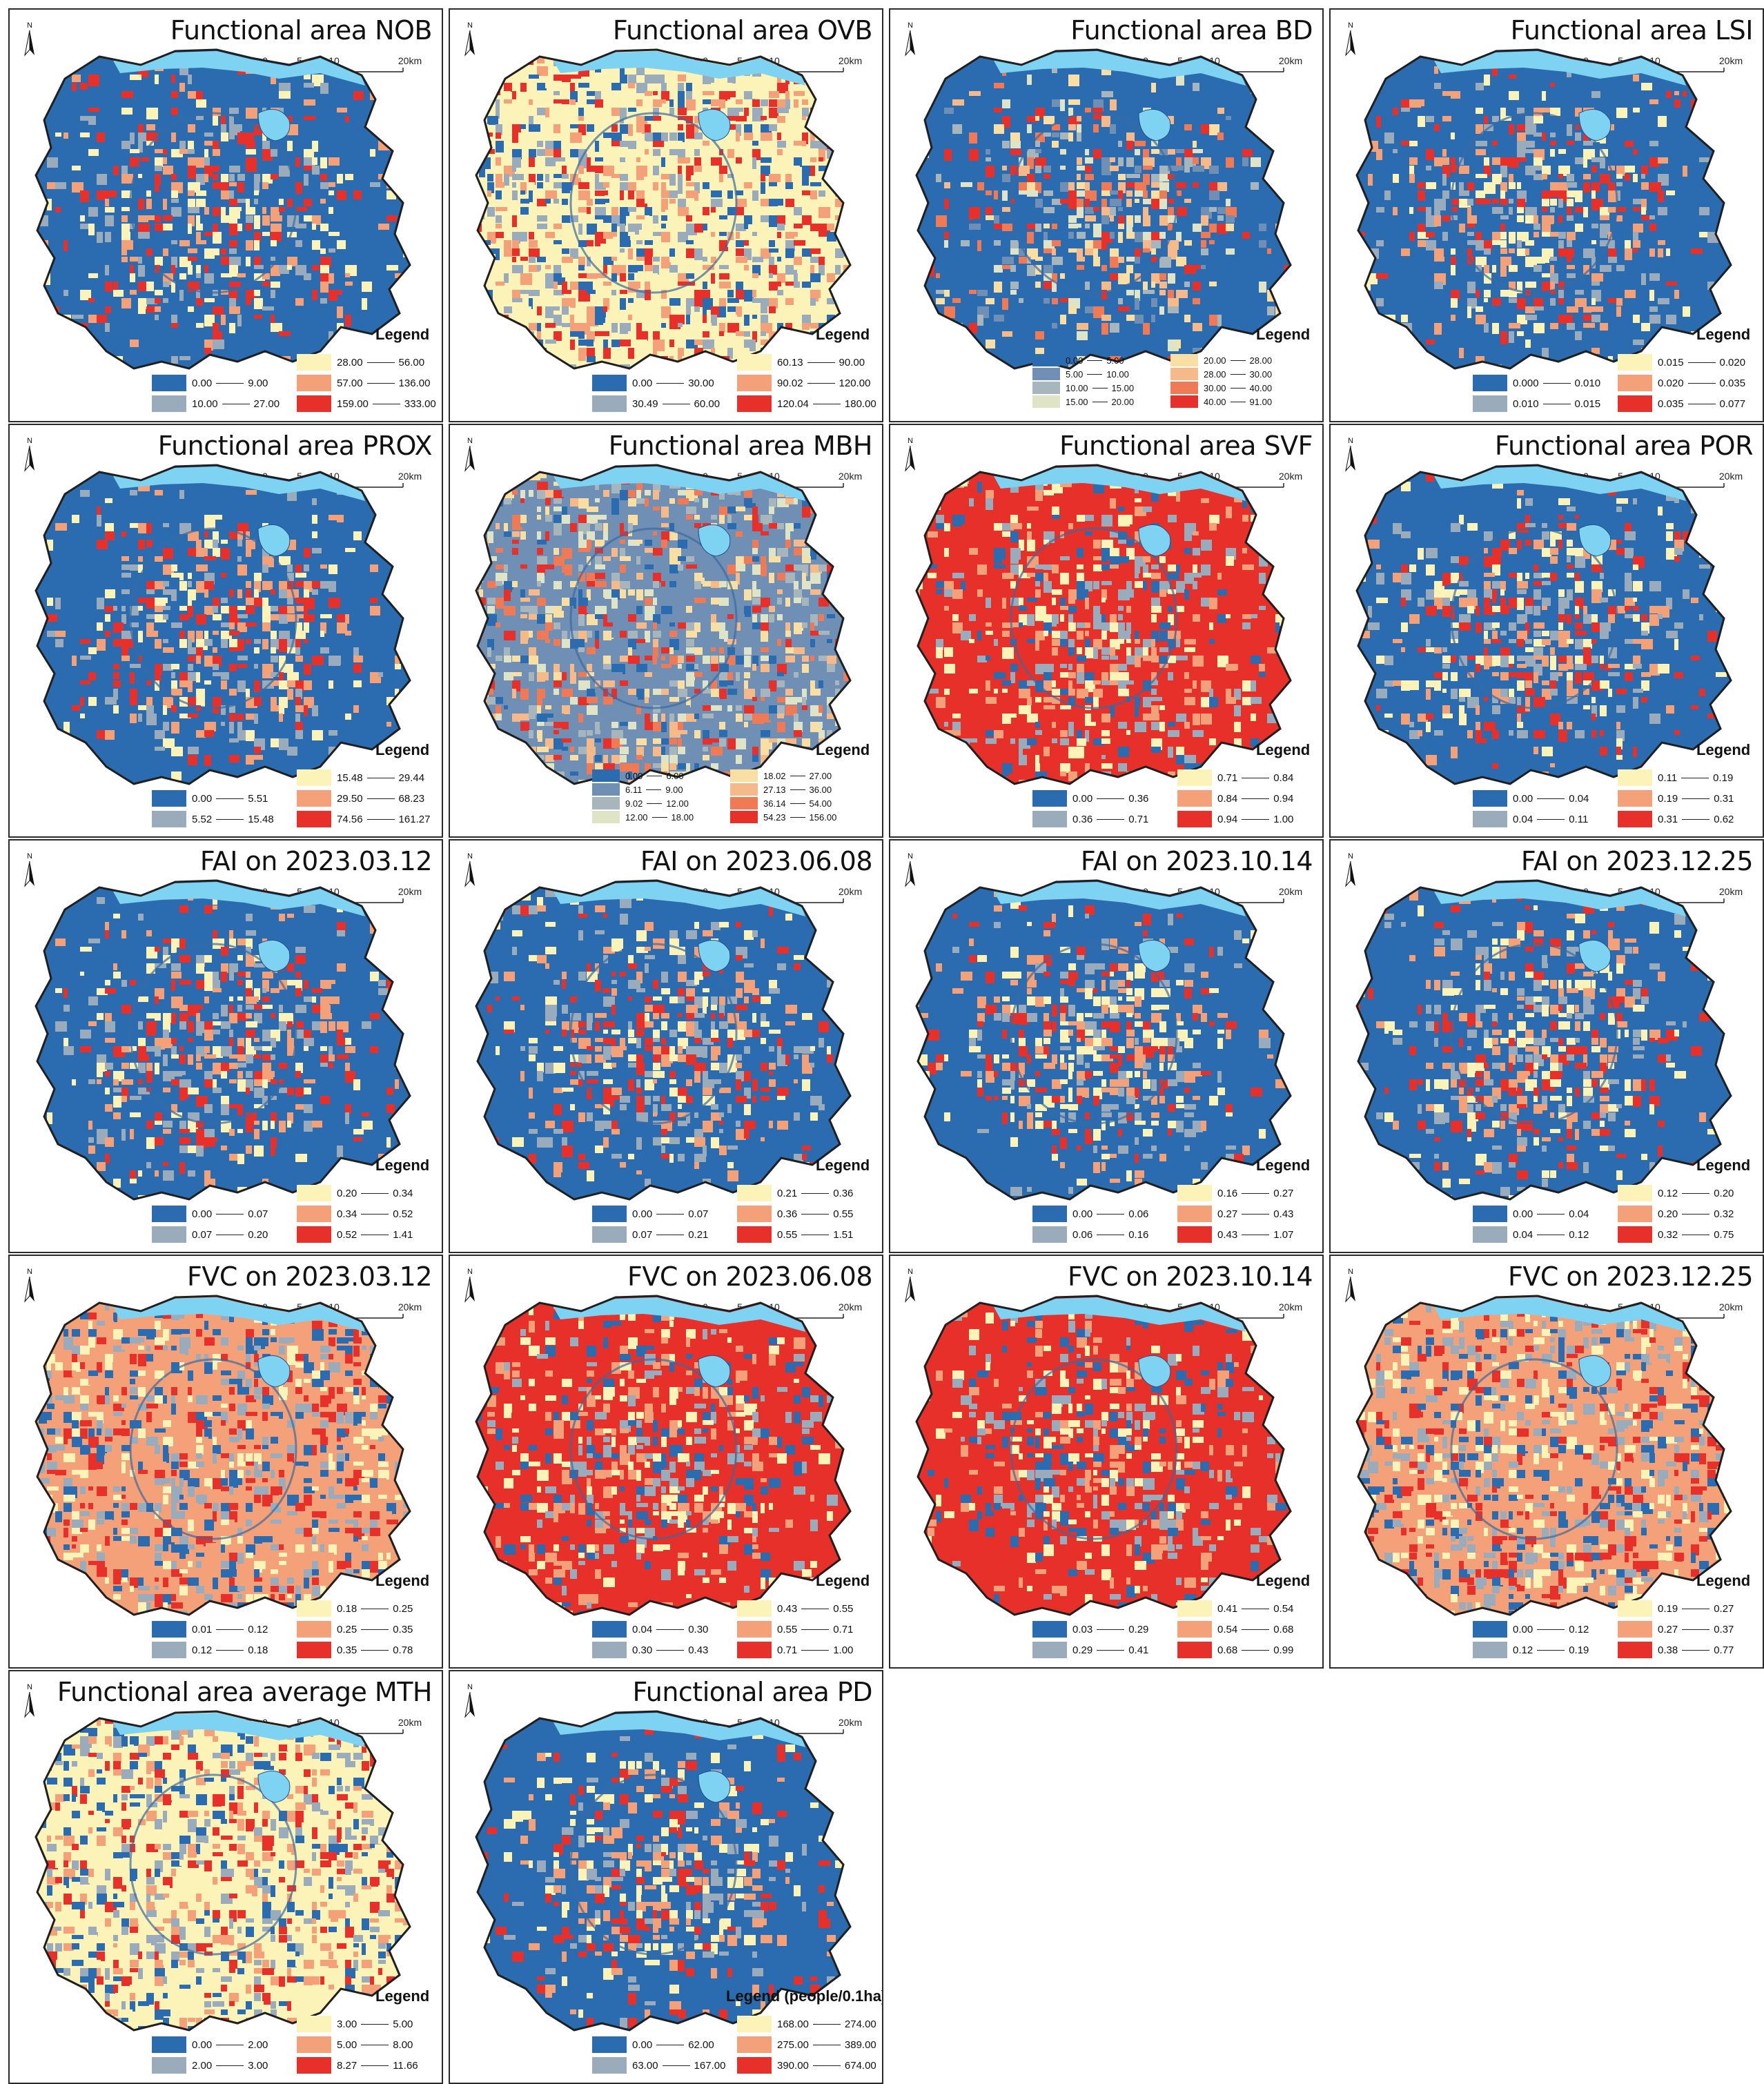 The height and width of the screenshot is (2084, 1764). Describe the element at coordinates (1077, 402) in the screenshot. I see `legend-low: 15.00` at that location.